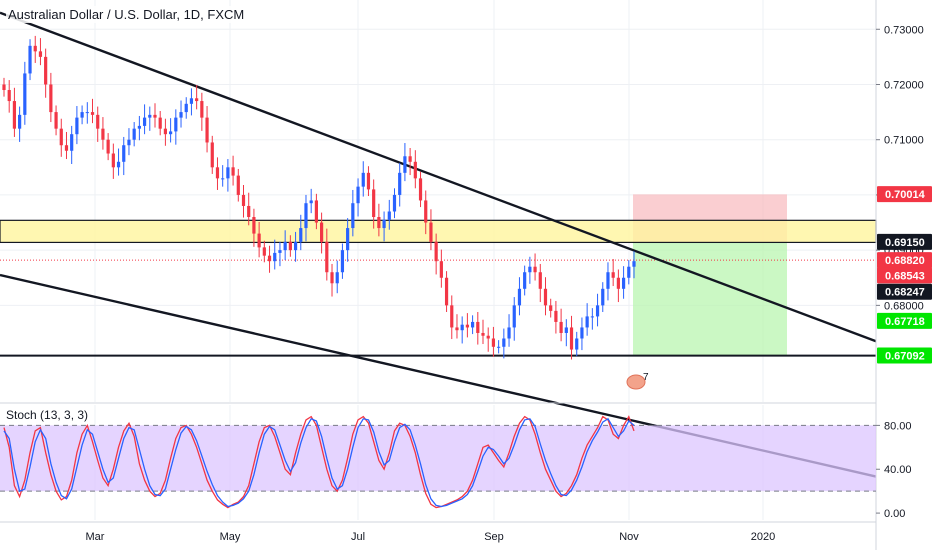 The height and width of the screenshot is (555, 932). Describe the element at coordinates (319, 462) in the screenshot. I see `stochastic-d-line` at that location.